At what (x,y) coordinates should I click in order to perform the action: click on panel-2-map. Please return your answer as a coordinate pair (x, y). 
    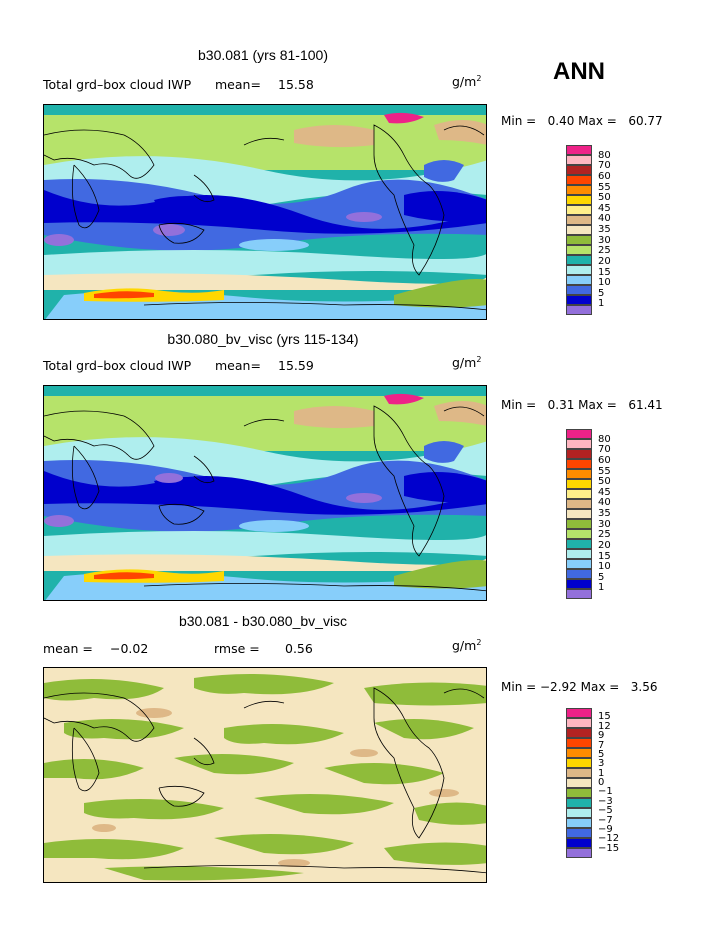
    Looking at the image, I should click on (265, 493).